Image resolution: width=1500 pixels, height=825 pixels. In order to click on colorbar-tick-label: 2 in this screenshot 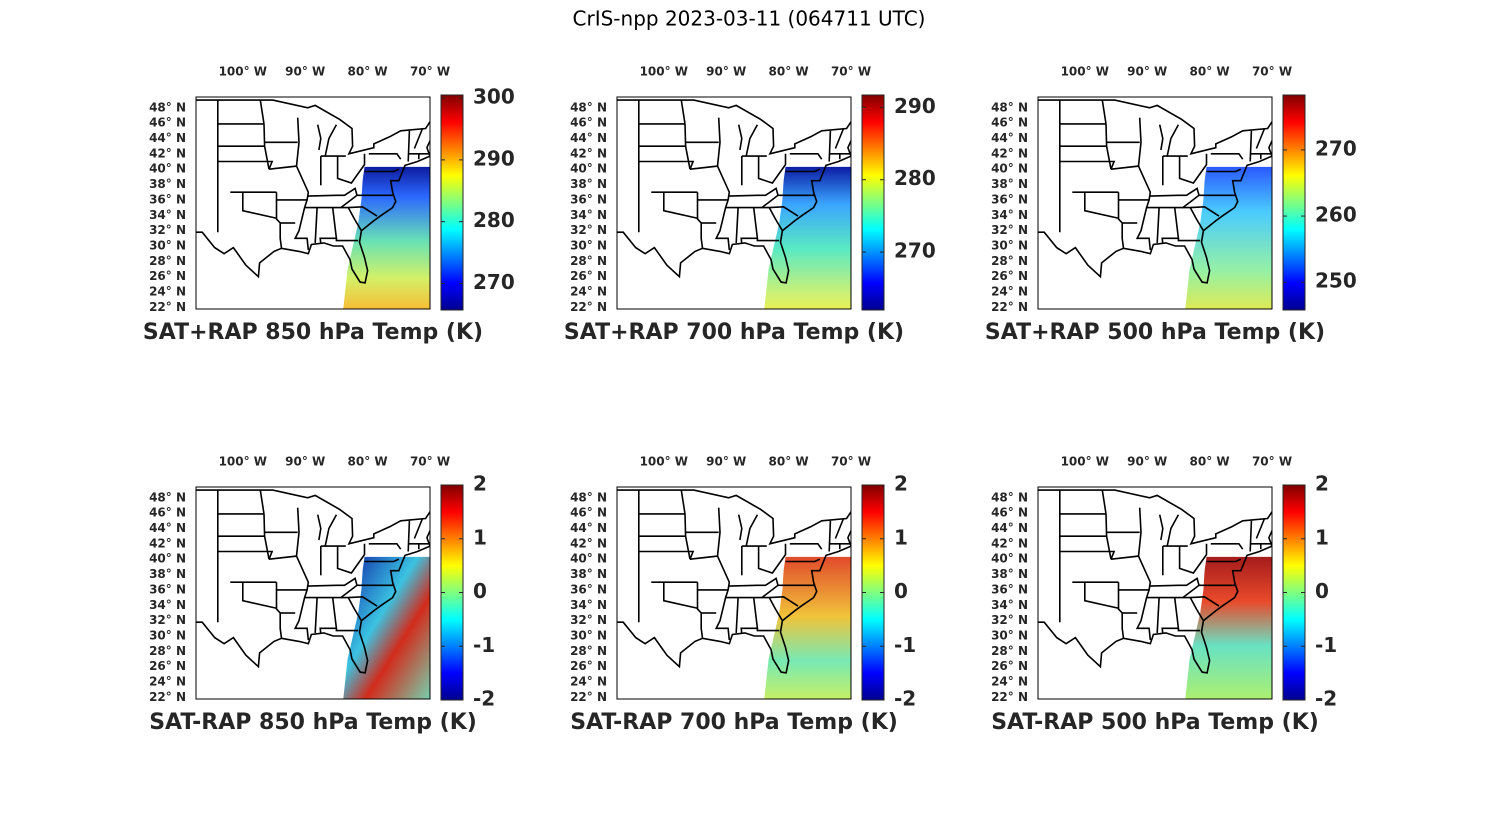, I will do `click(901, 484)`.